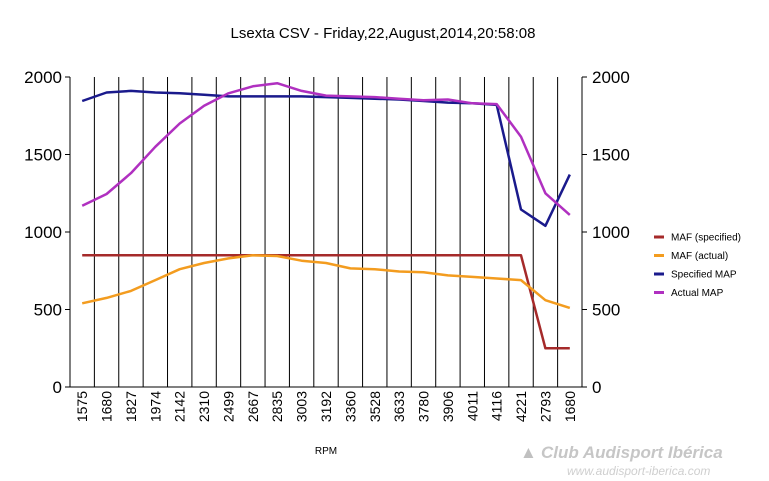 The image size is (769, 481). What do you see at coordinates (448, 406) in the screenshot?
I see `x-tick-label: 3906` at bounding box center [448, 406].